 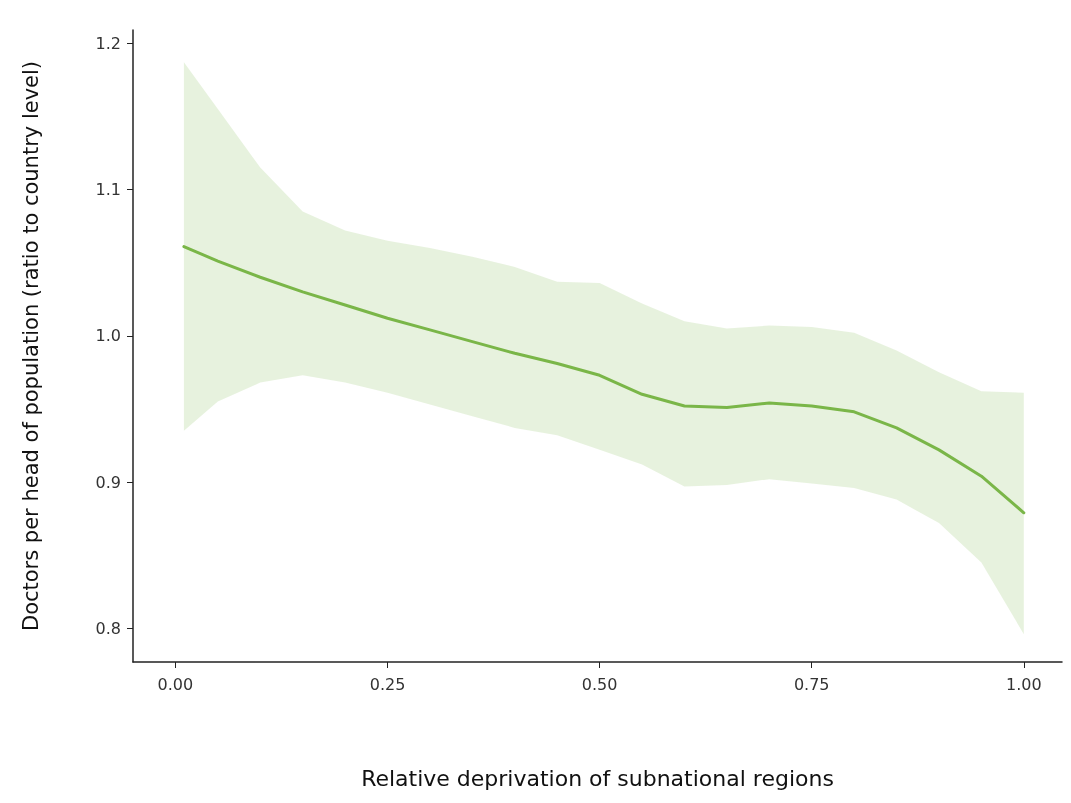 What do you see at coordinates (597, 778) in the screenshot?
I see `x-axis-title: Relative deprivation of subnational regions` at bounding box center [597, 778].